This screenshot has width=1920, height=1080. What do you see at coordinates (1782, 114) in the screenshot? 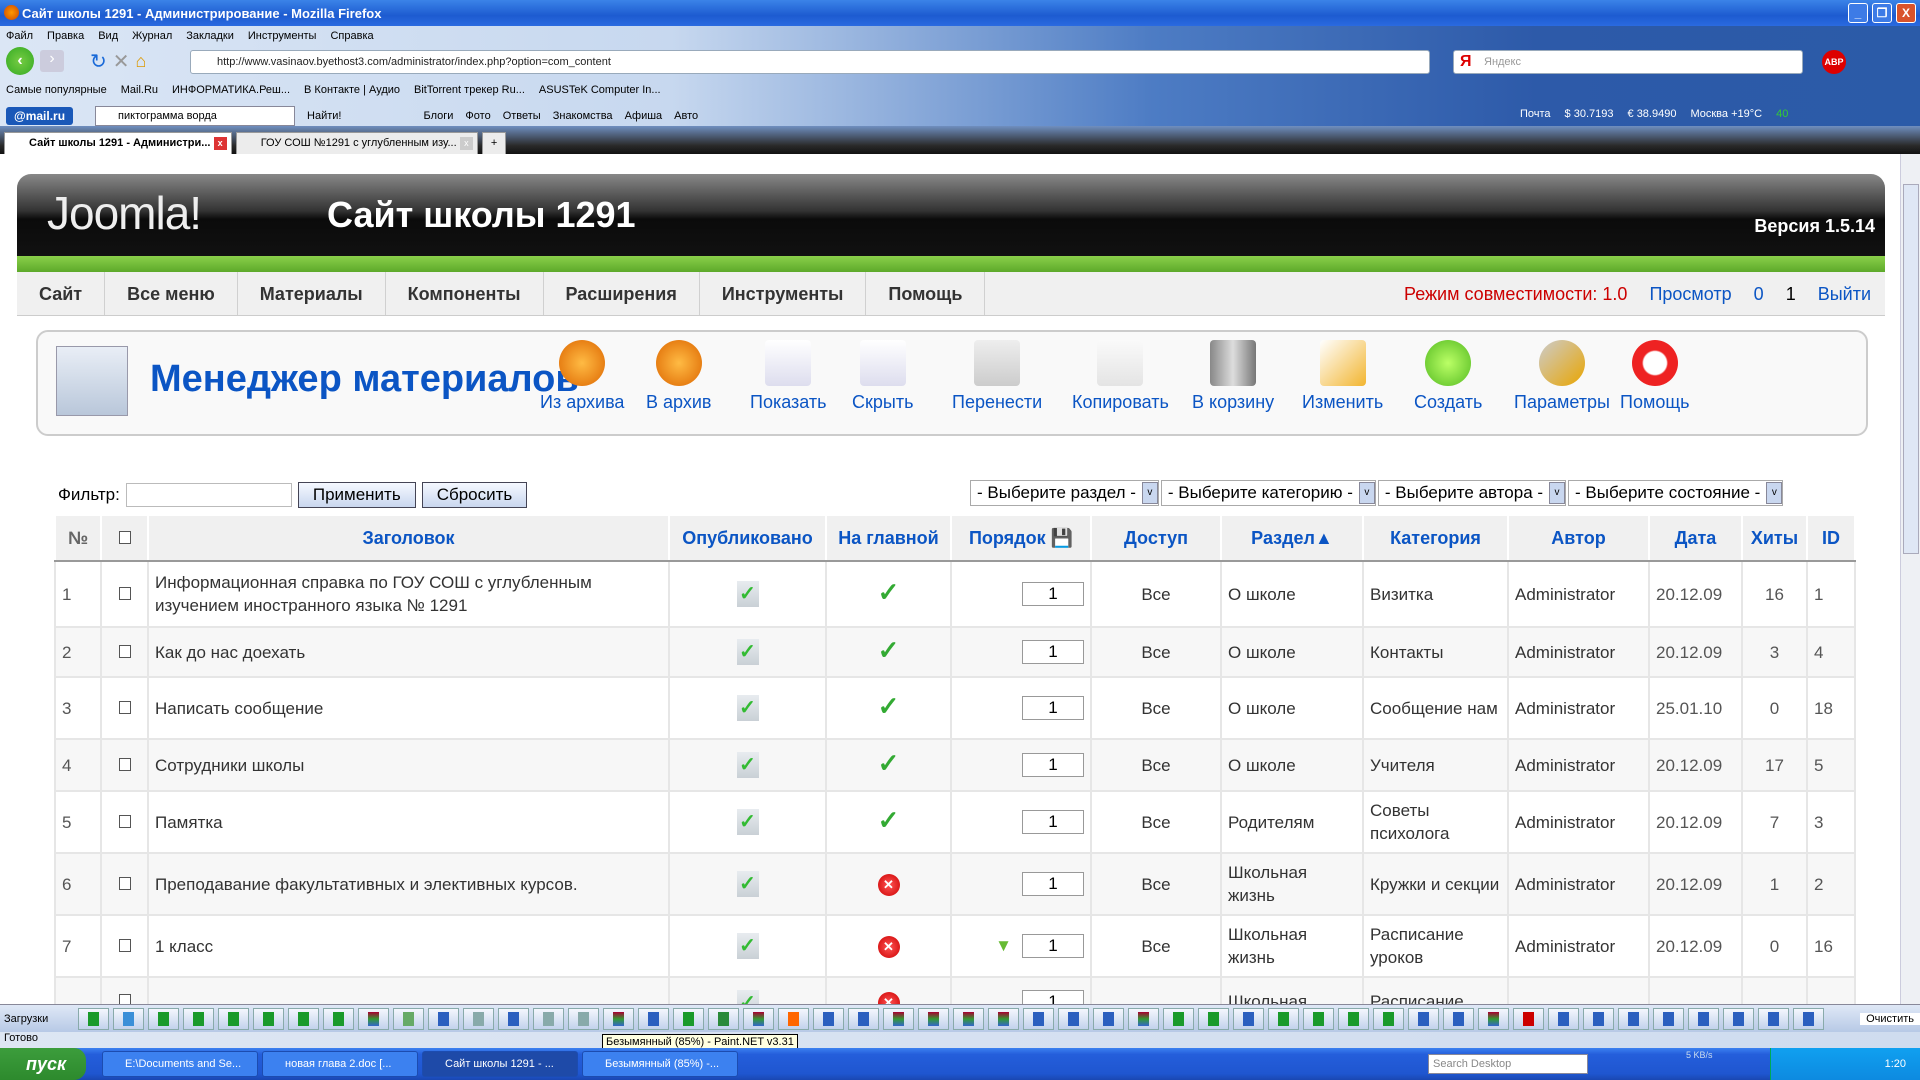
I see `traffic: 40` at bounding box center [1782, 114].